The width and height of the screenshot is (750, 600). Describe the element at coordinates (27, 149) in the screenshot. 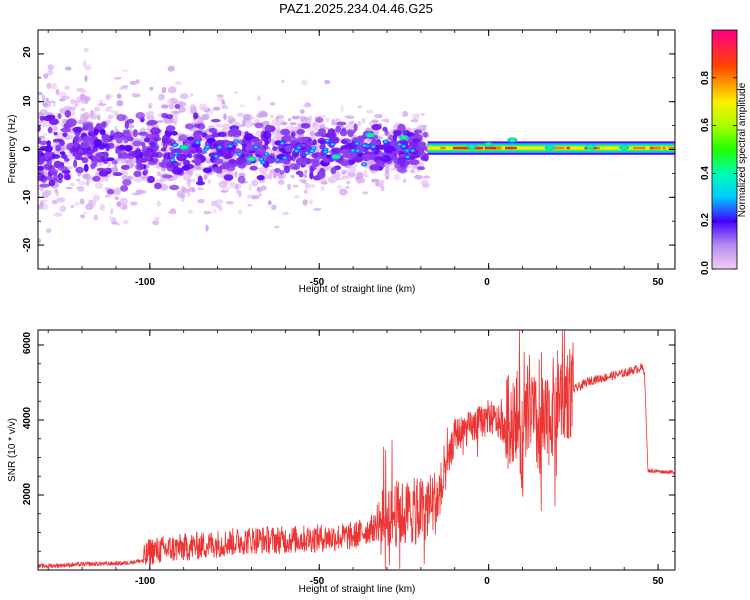

I see `y-tick-label: 0` at that location.